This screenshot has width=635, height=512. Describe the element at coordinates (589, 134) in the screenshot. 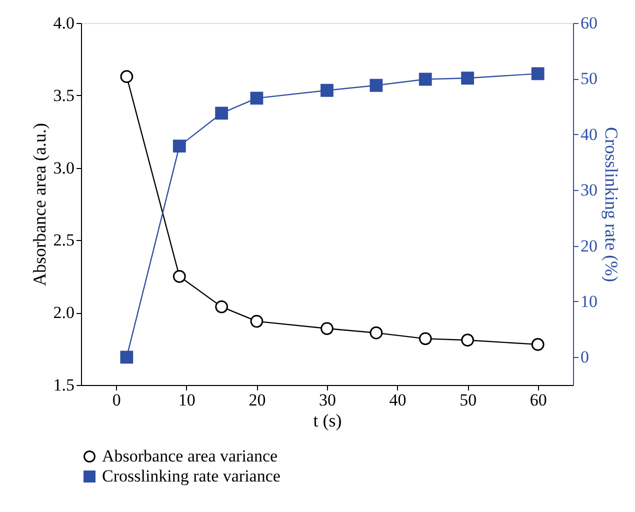

I see `y2-tick-label: 40` at that location.